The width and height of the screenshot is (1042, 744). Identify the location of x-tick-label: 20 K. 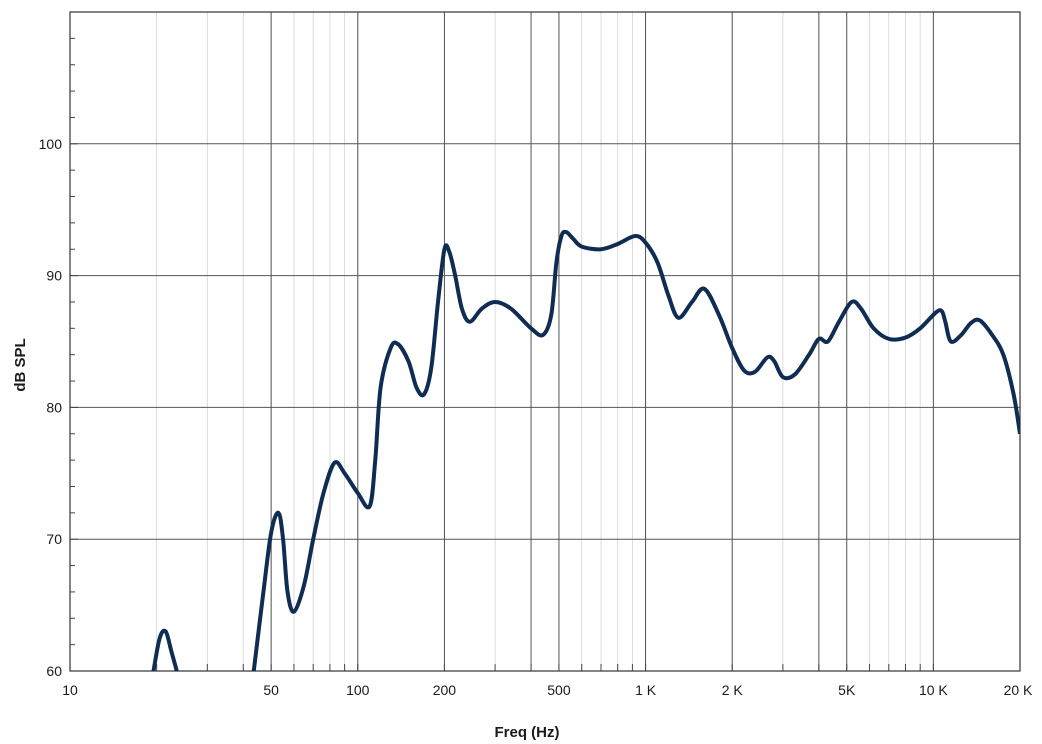
(1018, 690).